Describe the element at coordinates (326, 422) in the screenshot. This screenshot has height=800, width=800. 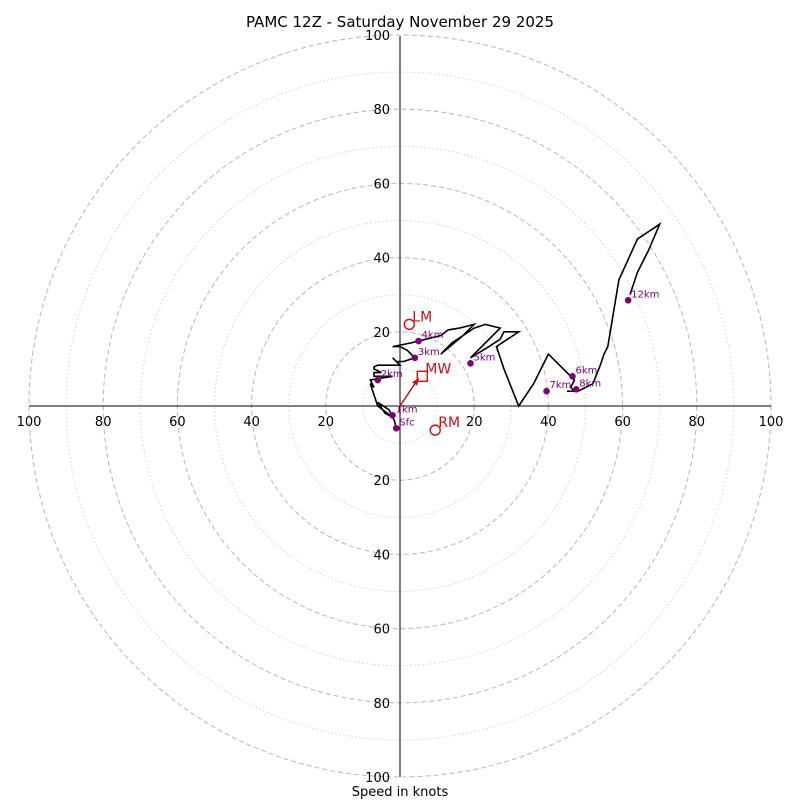
I see `x-tick-label-neg20: 20` at that location.